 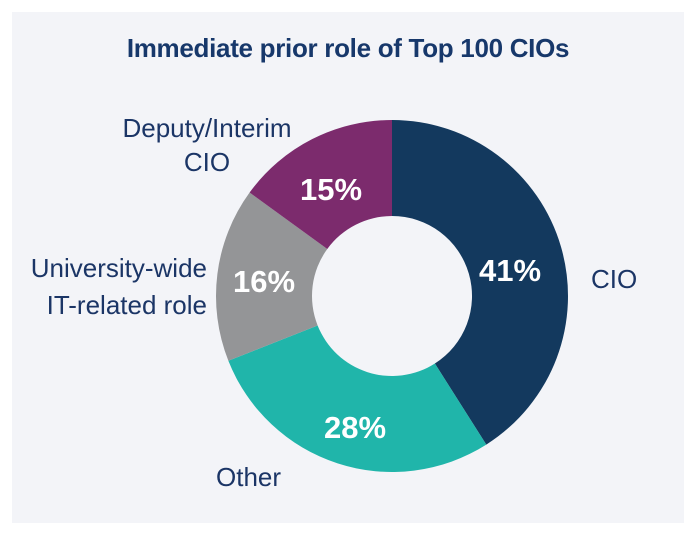 I want to click on percent-label-other: 28%, so click(x=355, y=427).